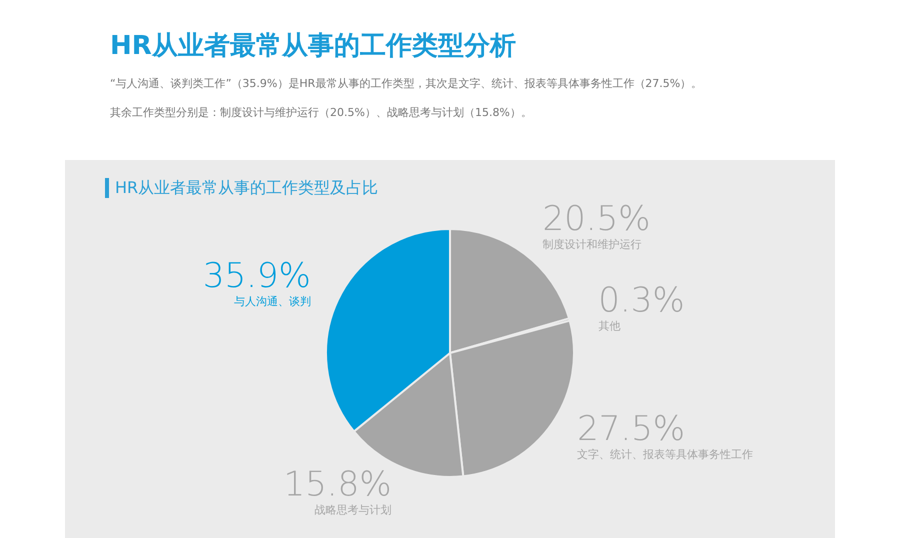  What do you see at coordinates (353, 509) in the screenshot?
I see `slice-label: 战略思考与计划` at bounding box center [353, 509].